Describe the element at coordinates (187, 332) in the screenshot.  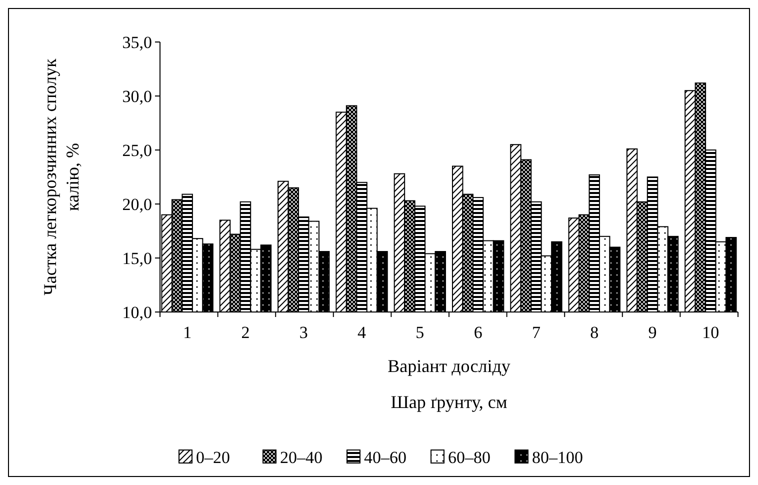
I see `x-tick-label: 1` at that location.